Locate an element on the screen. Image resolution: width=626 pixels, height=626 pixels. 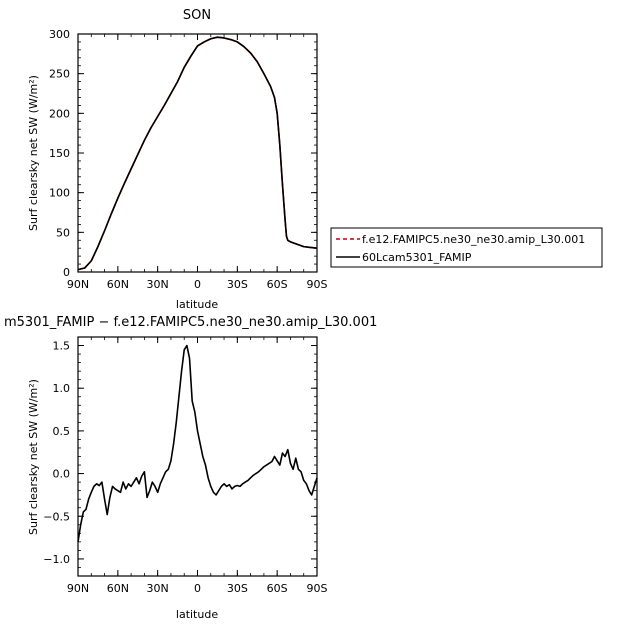
x-tick-label-top: 30S is located at coordinates (237, 284).